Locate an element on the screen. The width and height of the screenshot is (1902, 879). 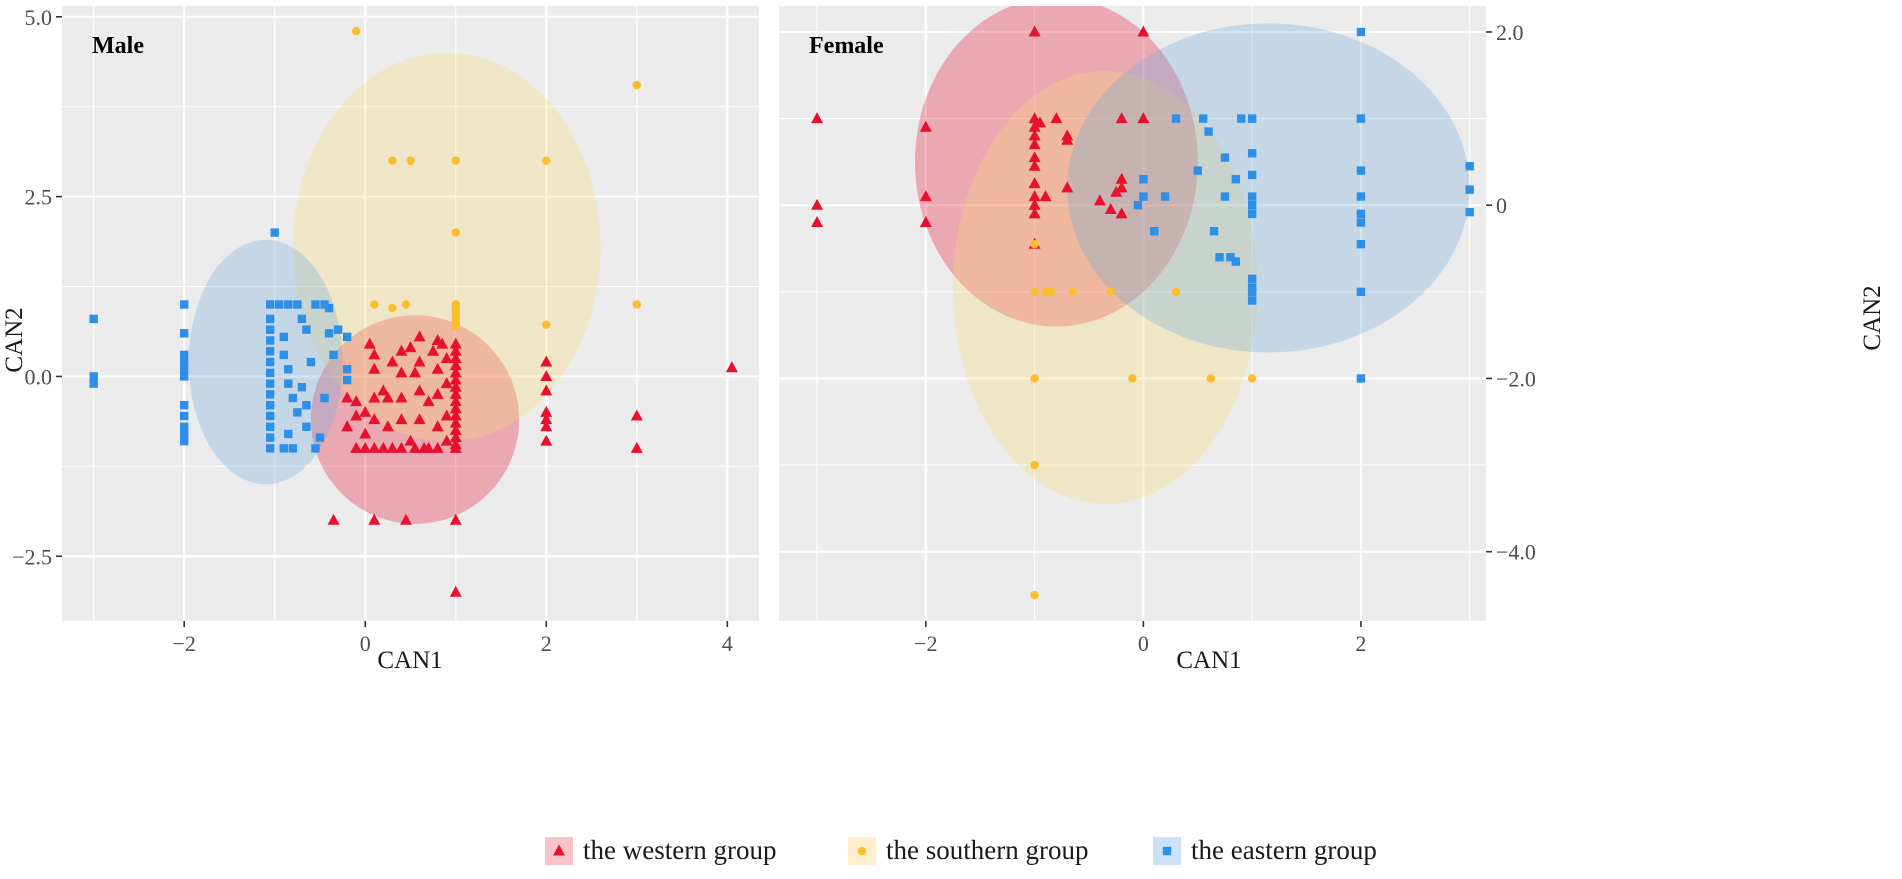
y-tick-label: 5.0 is located at coordinates (39, 17).